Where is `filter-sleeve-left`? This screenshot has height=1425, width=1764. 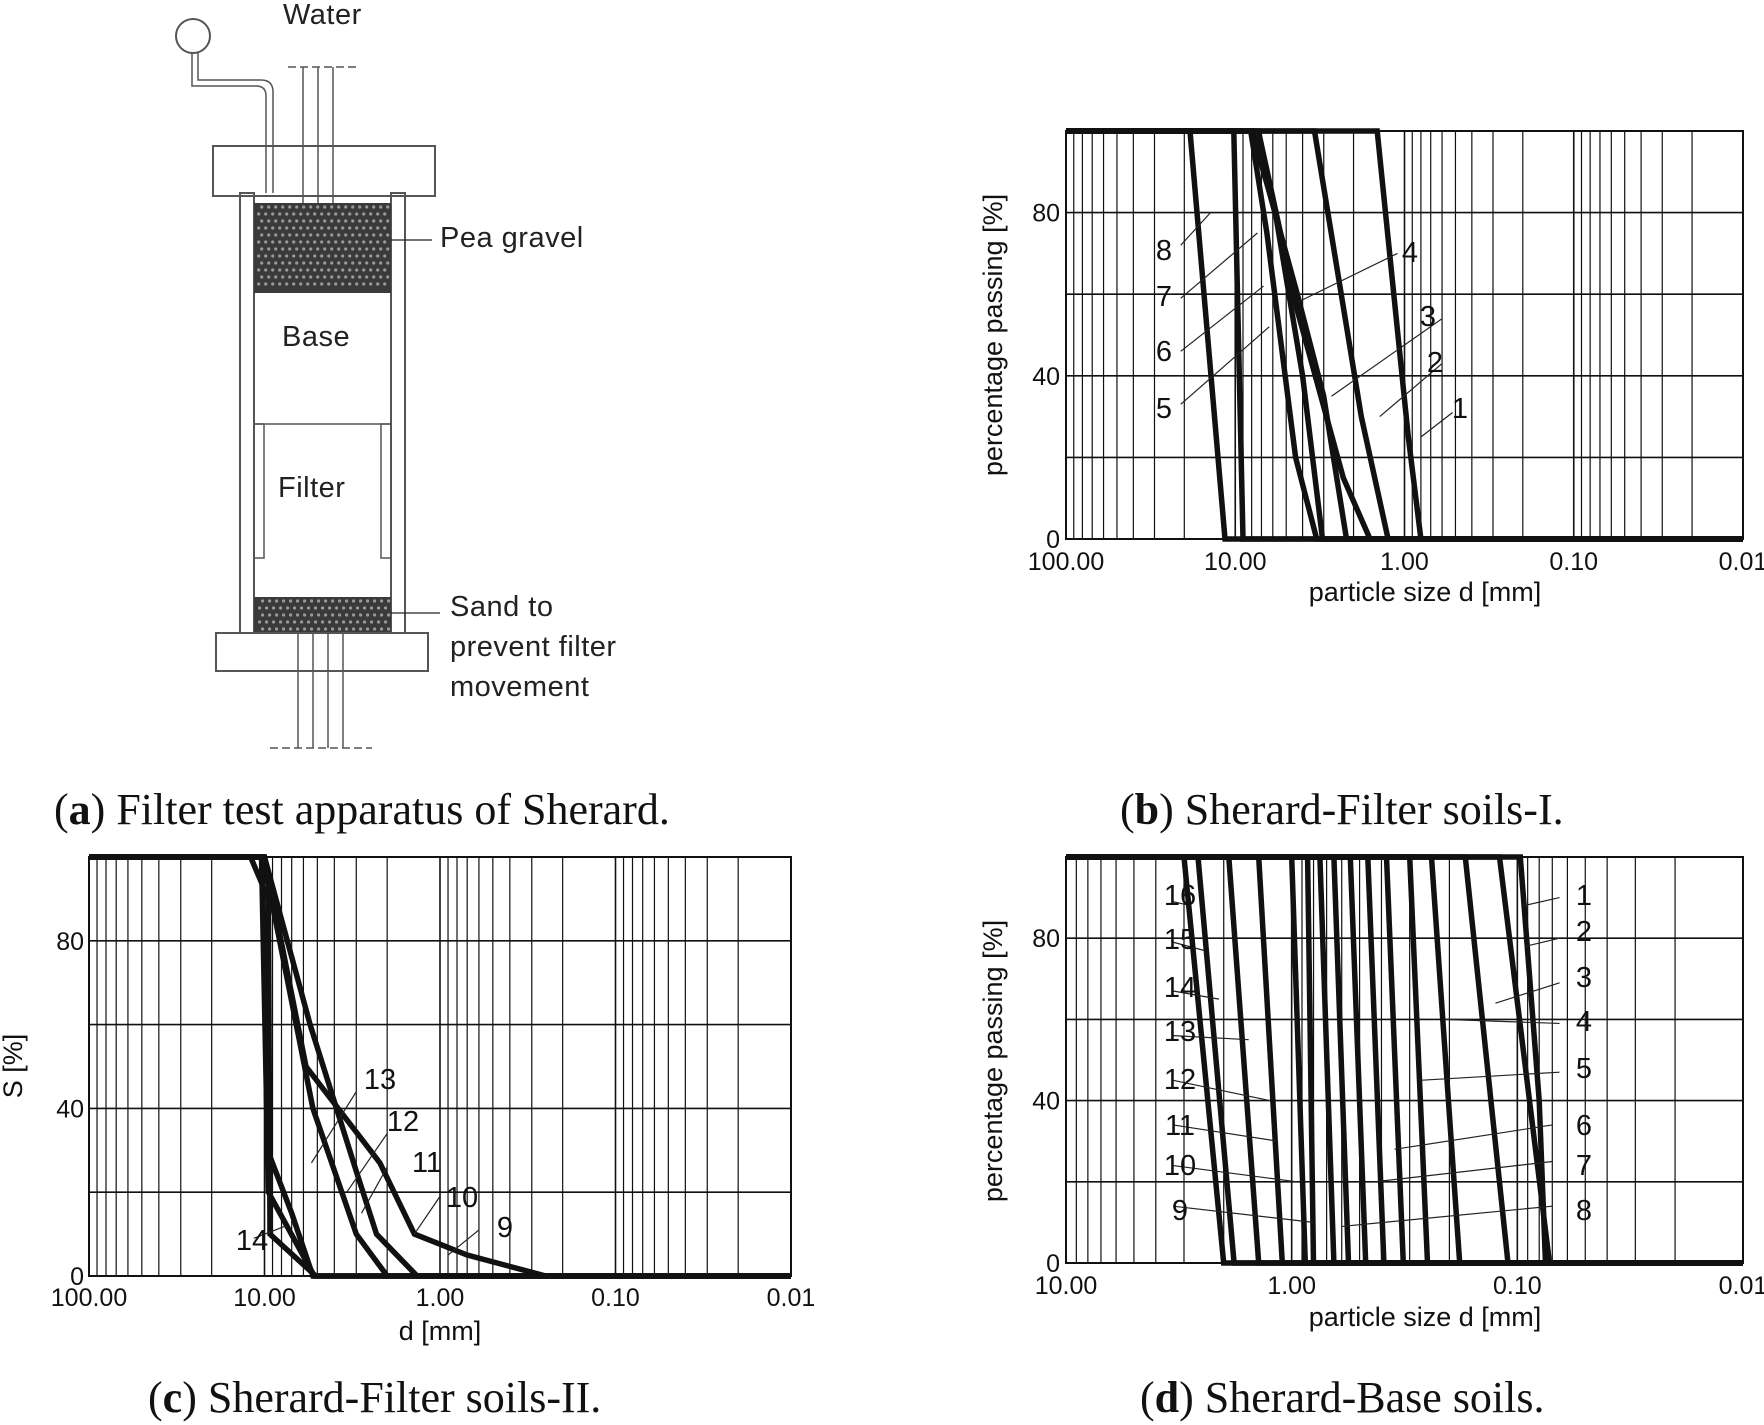
filter-sleeve-left is located at coordinates (259, 491).